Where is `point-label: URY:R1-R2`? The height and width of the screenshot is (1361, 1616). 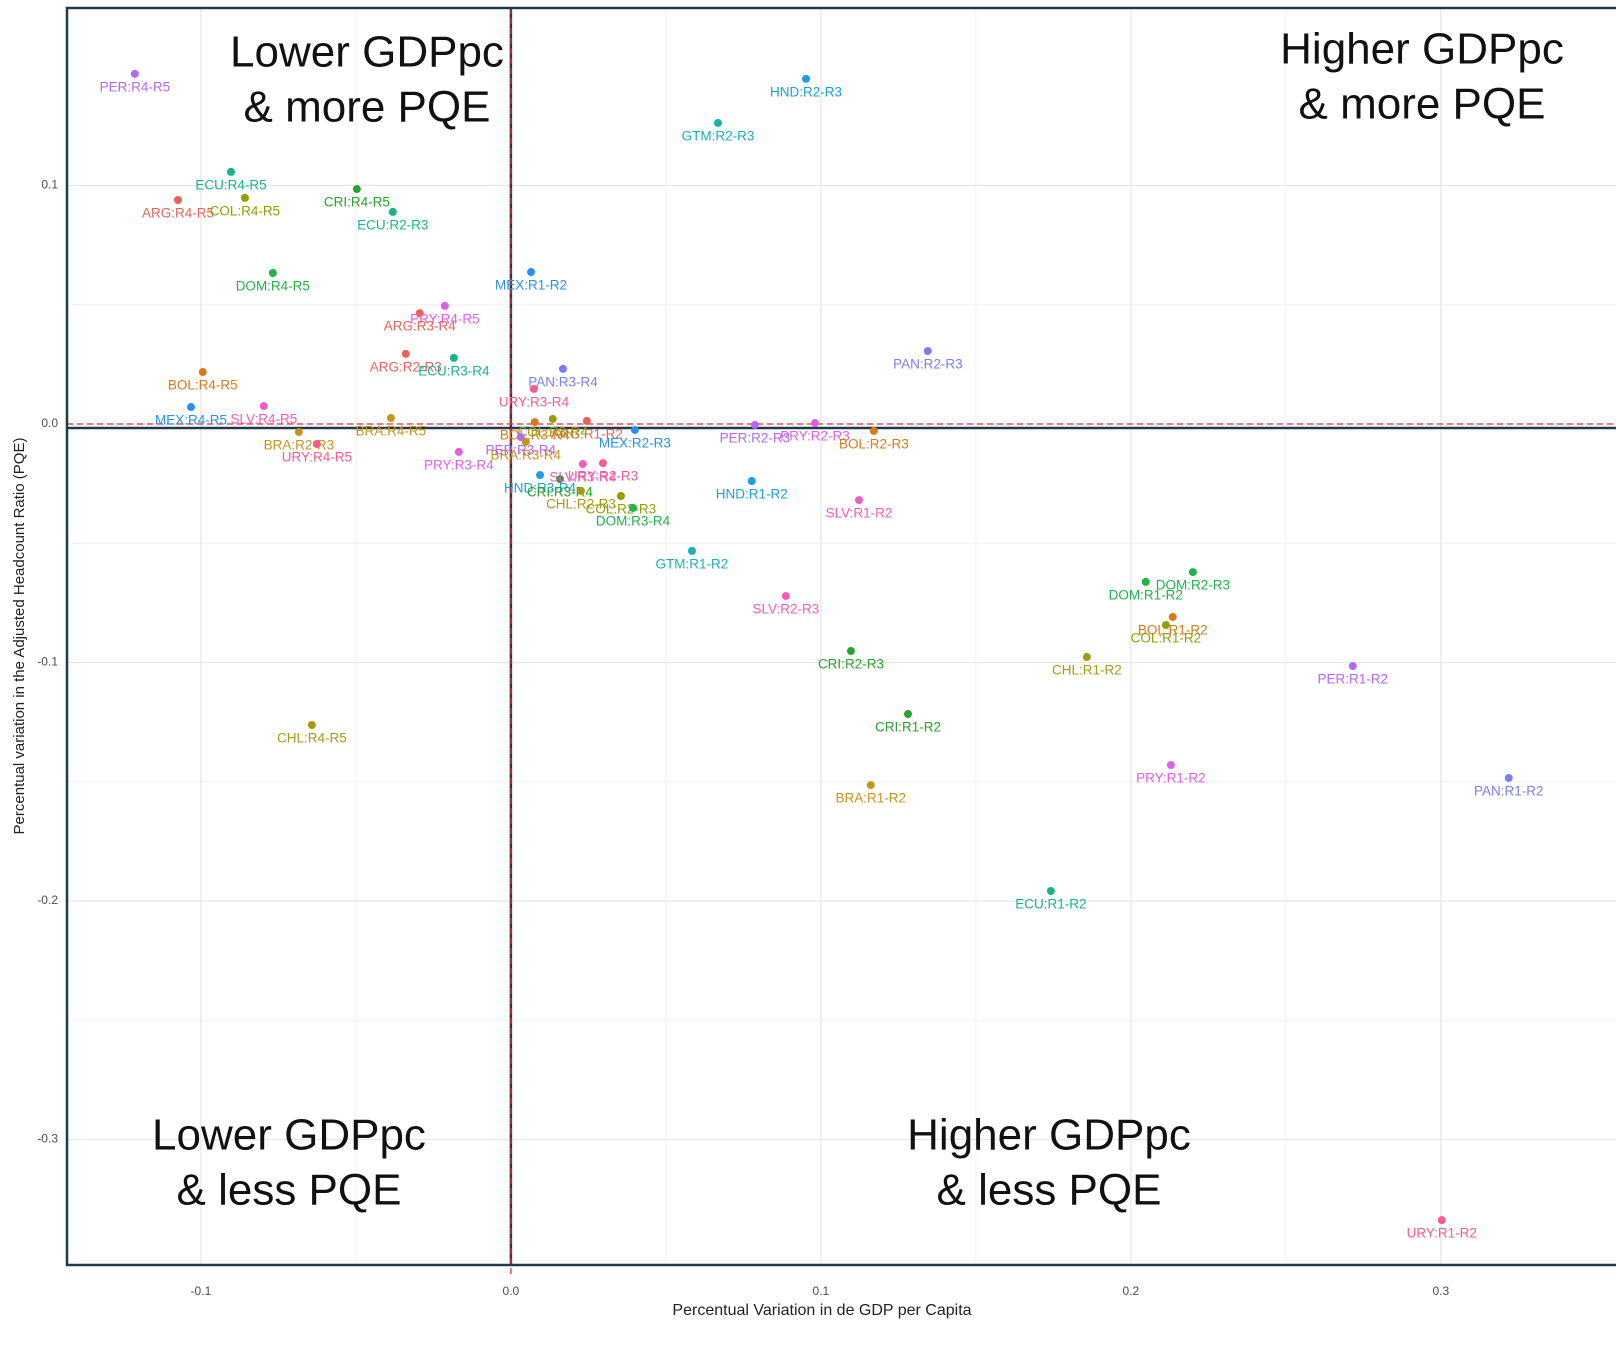 point-label: URY:R1-R2 is located at coordinates (1442, 1233).